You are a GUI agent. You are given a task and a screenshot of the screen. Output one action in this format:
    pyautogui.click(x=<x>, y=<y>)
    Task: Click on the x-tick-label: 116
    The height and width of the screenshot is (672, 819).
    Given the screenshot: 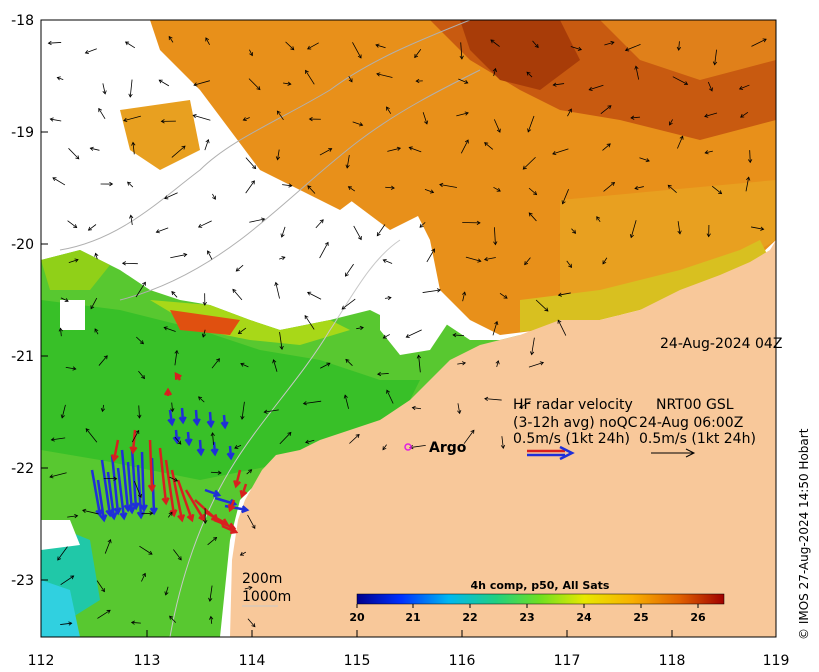 What is the action you would take?
    pyautogui.click(x=462, y=661)
    